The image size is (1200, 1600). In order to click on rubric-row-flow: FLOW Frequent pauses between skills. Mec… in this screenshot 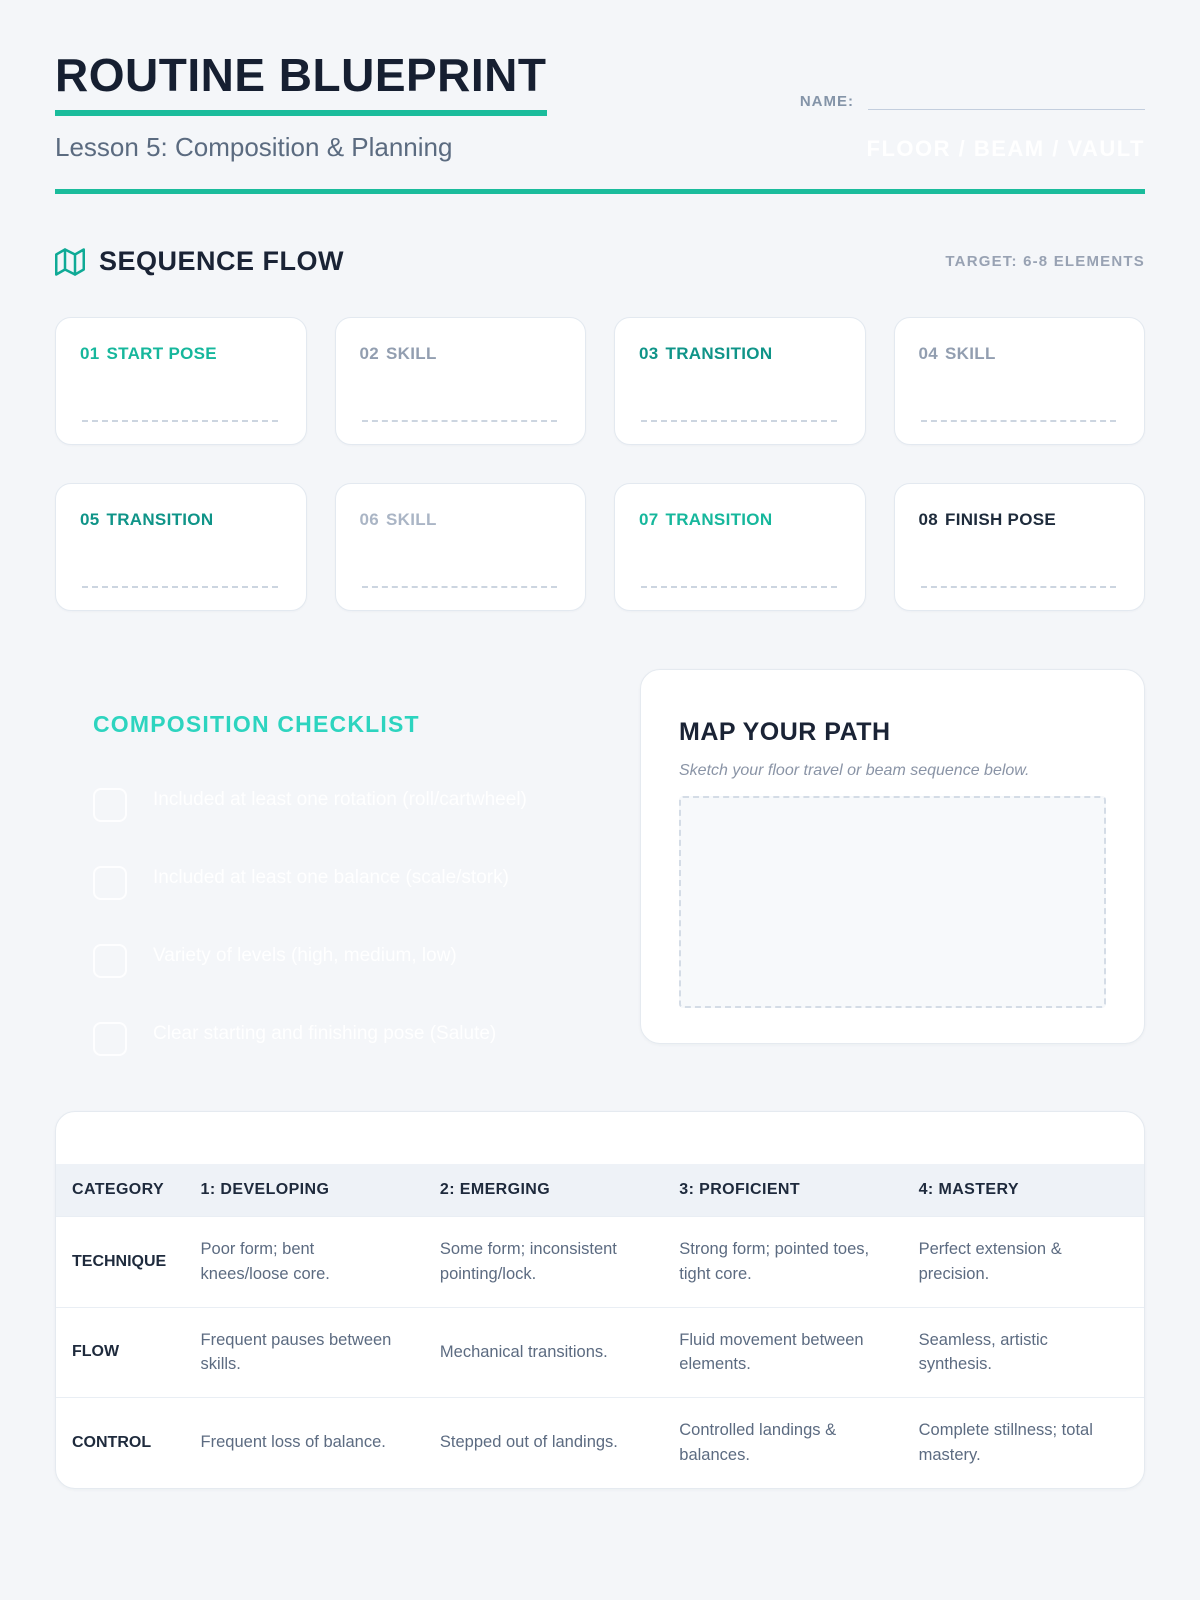, I will do `click(600, 1352)`.